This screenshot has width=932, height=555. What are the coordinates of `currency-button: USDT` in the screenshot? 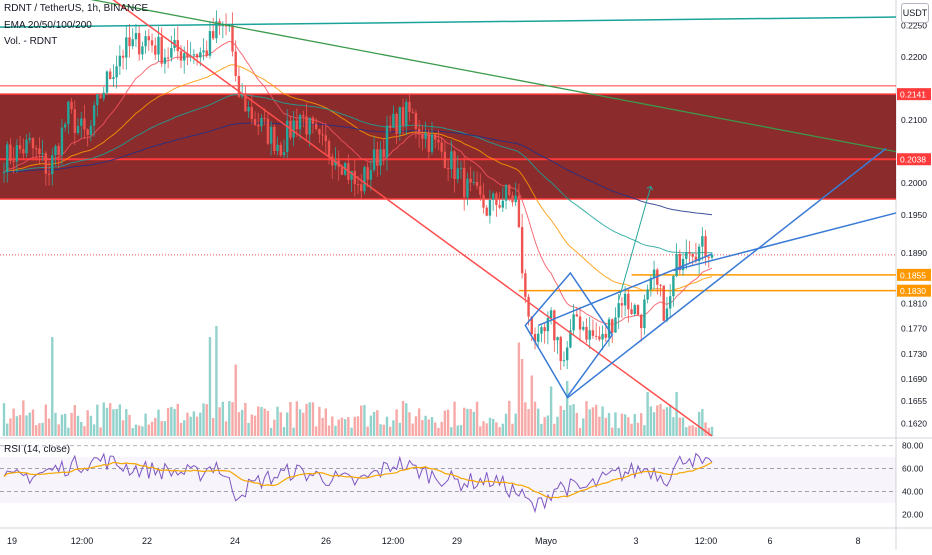 It's located at (915, 13).